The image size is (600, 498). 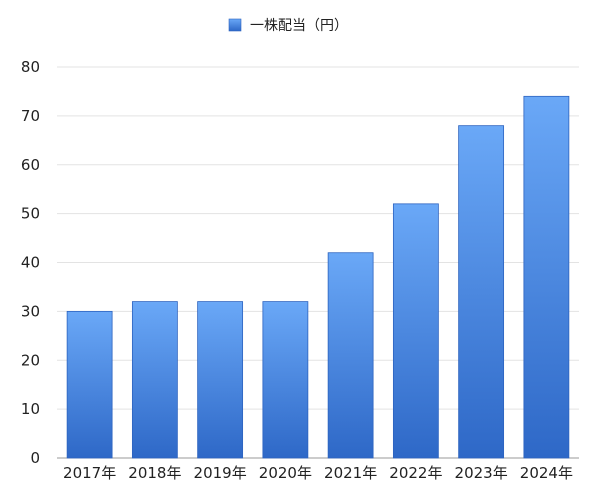 What do you see at coordinates (30, 165) in the screenshot?
I see `y-tick-label: 60` at bounding box center [30, 165].